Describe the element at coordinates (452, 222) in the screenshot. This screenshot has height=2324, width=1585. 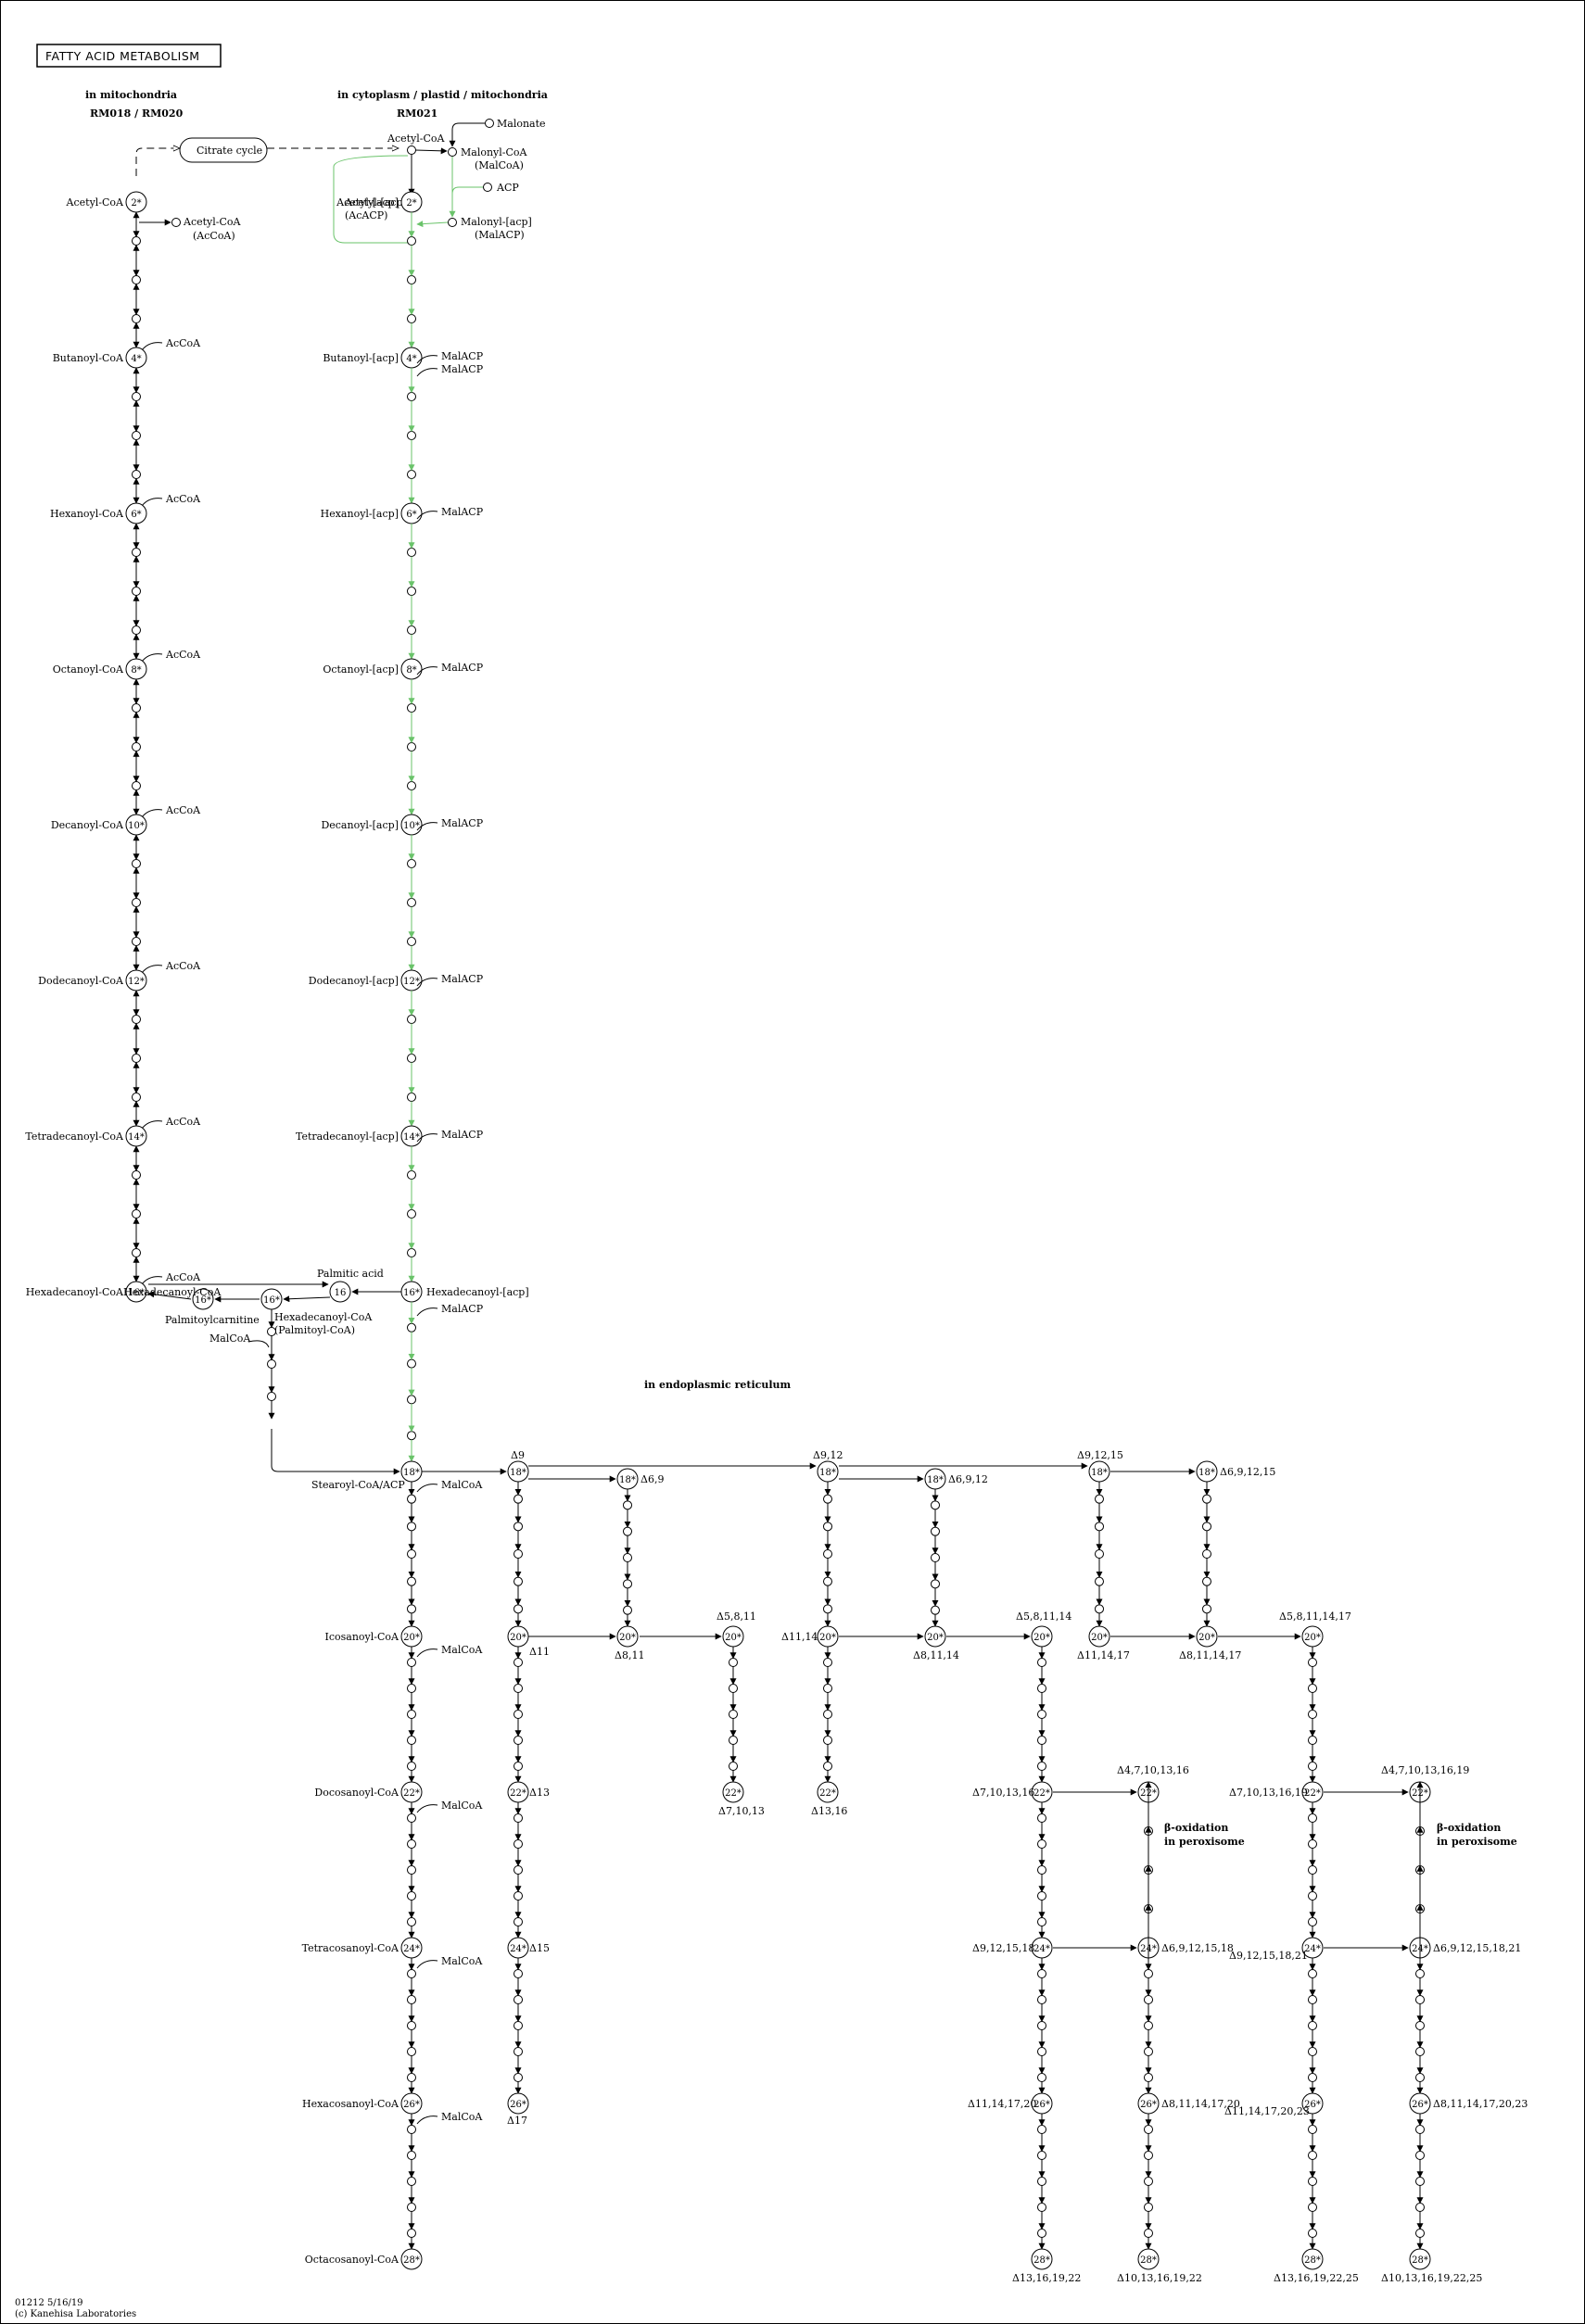
I see `malonylacp-node` at that location.